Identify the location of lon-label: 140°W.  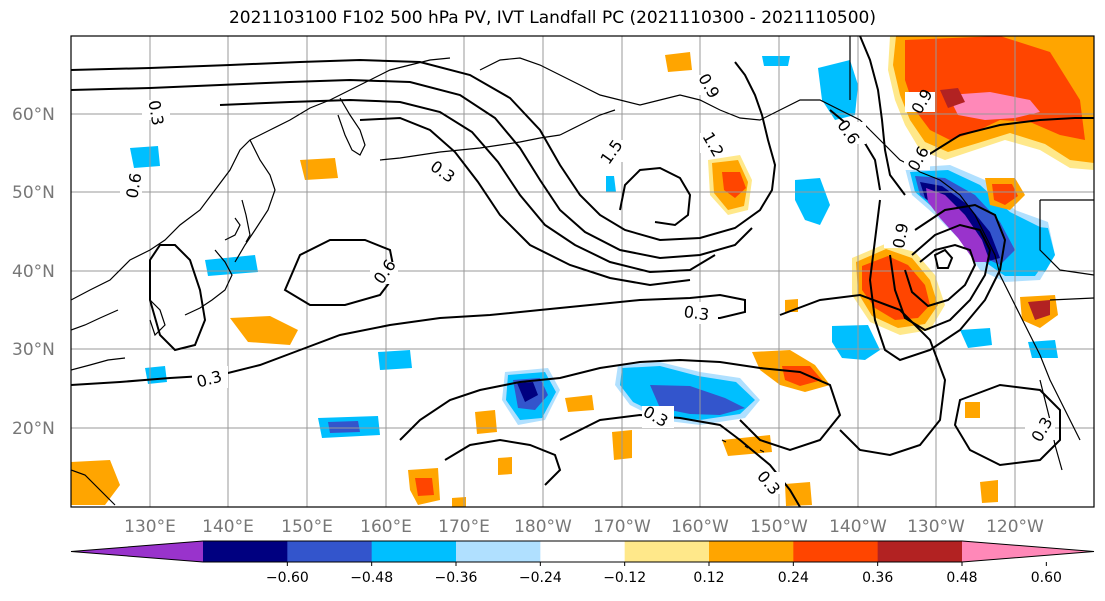
(858, 527).